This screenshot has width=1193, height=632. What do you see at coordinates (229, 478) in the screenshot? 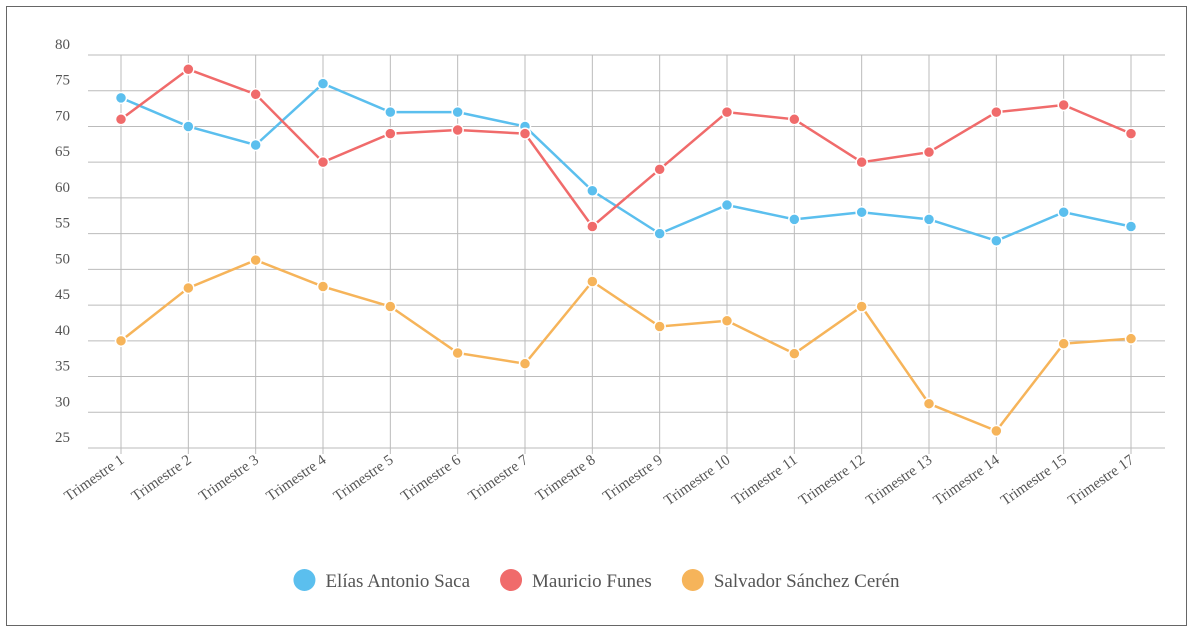
I see `x-tick-label: Trimestre 3` at bounding box center [229, 478].